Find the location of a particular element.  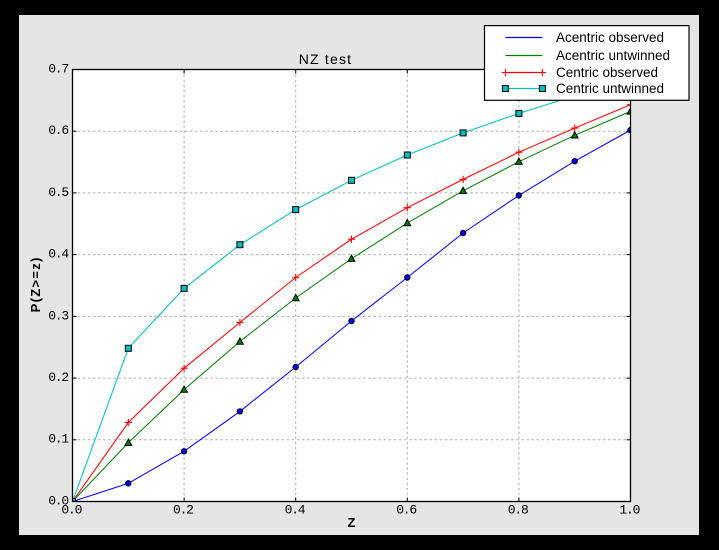

svg-text: P(Z>=z) is located at coordinates (35, 284).